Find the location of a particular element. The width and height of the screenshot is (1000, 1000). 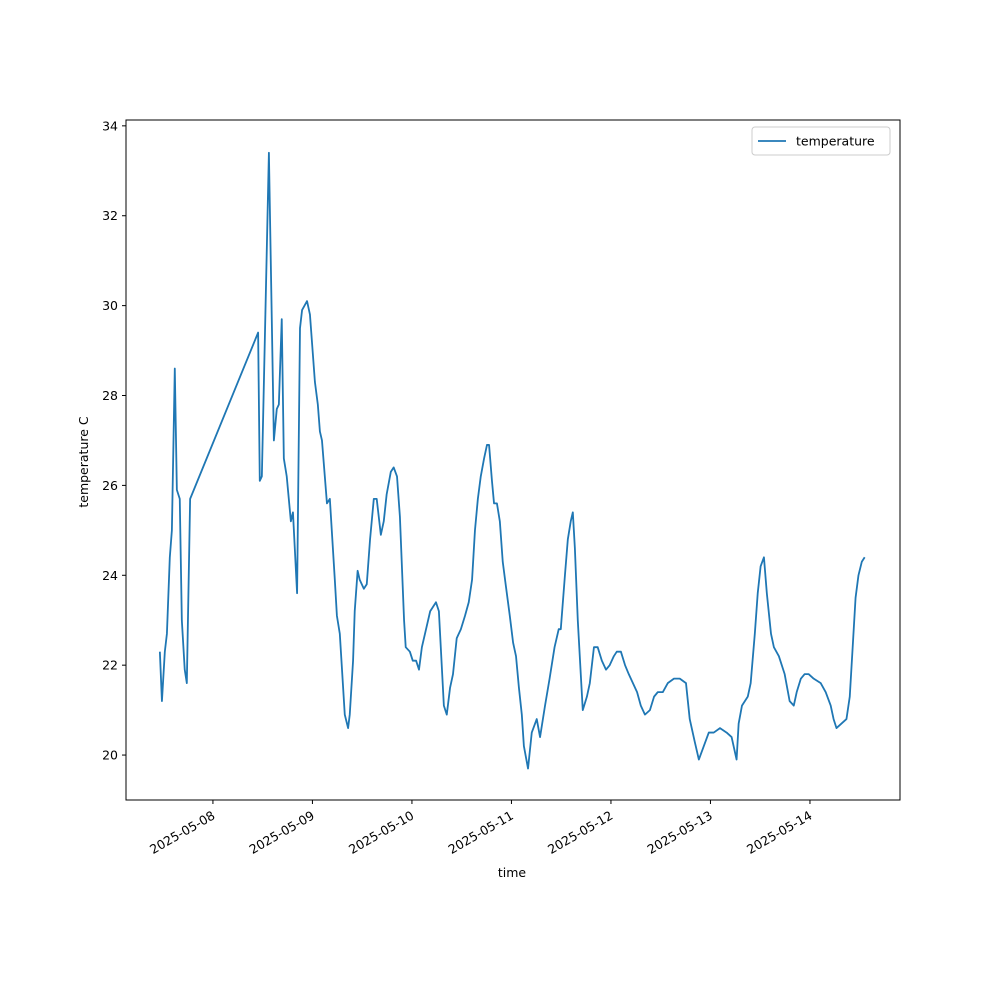

y-tick-label: 22 is located at coordinates (110, 665).